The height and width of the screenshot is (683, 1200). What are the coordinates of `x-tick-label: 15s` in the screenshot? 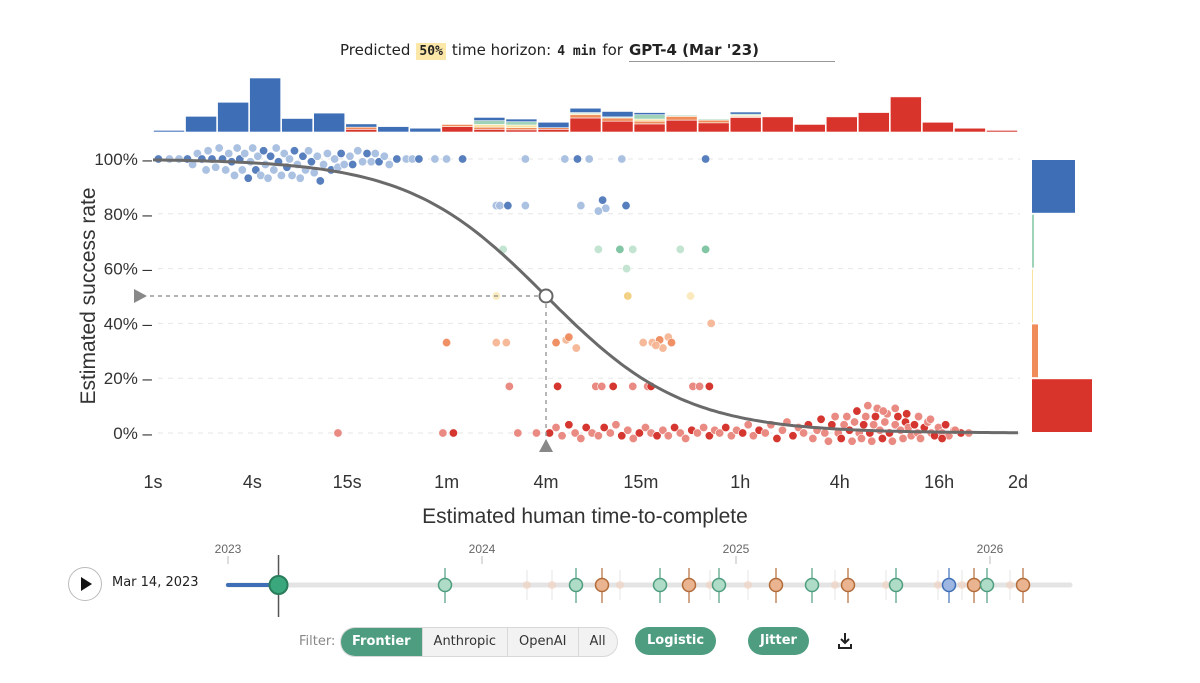 It's located at (347, 482).